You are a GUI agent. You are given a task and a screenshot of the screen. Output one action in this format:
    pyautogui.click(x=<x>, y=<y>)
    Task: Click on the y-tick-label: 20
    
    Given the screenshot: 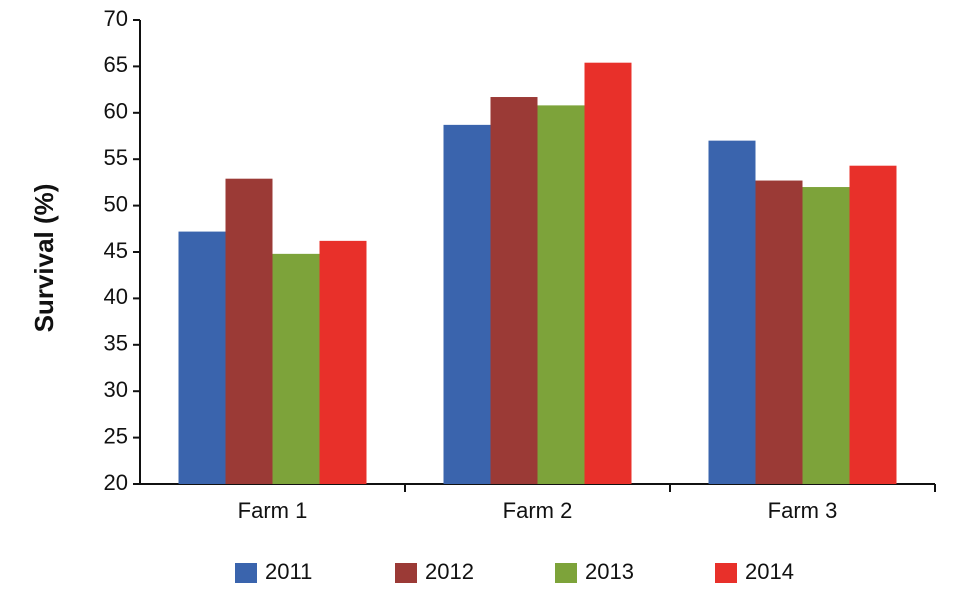 What is the action you would take?
    pyautogui.click(x=116, y=482)
    